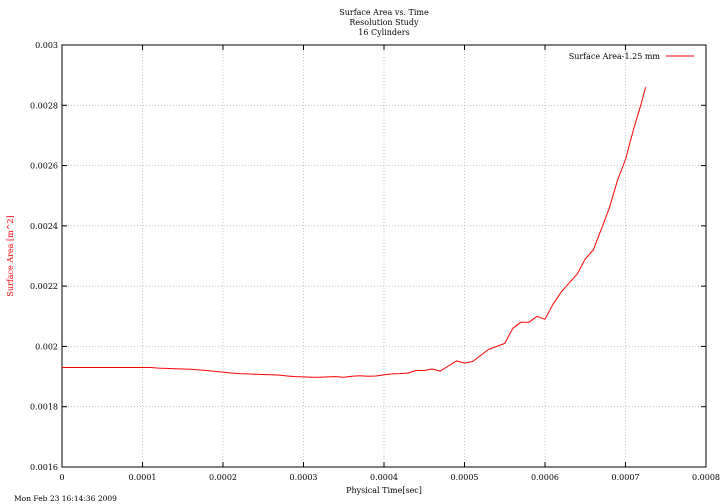 The width and height of the screenshot is (720, 504). What do you see at coordinates (46, 45) in the screenshot?
I see `y-tick-label: 0.003` at bounding box center [46, 45].